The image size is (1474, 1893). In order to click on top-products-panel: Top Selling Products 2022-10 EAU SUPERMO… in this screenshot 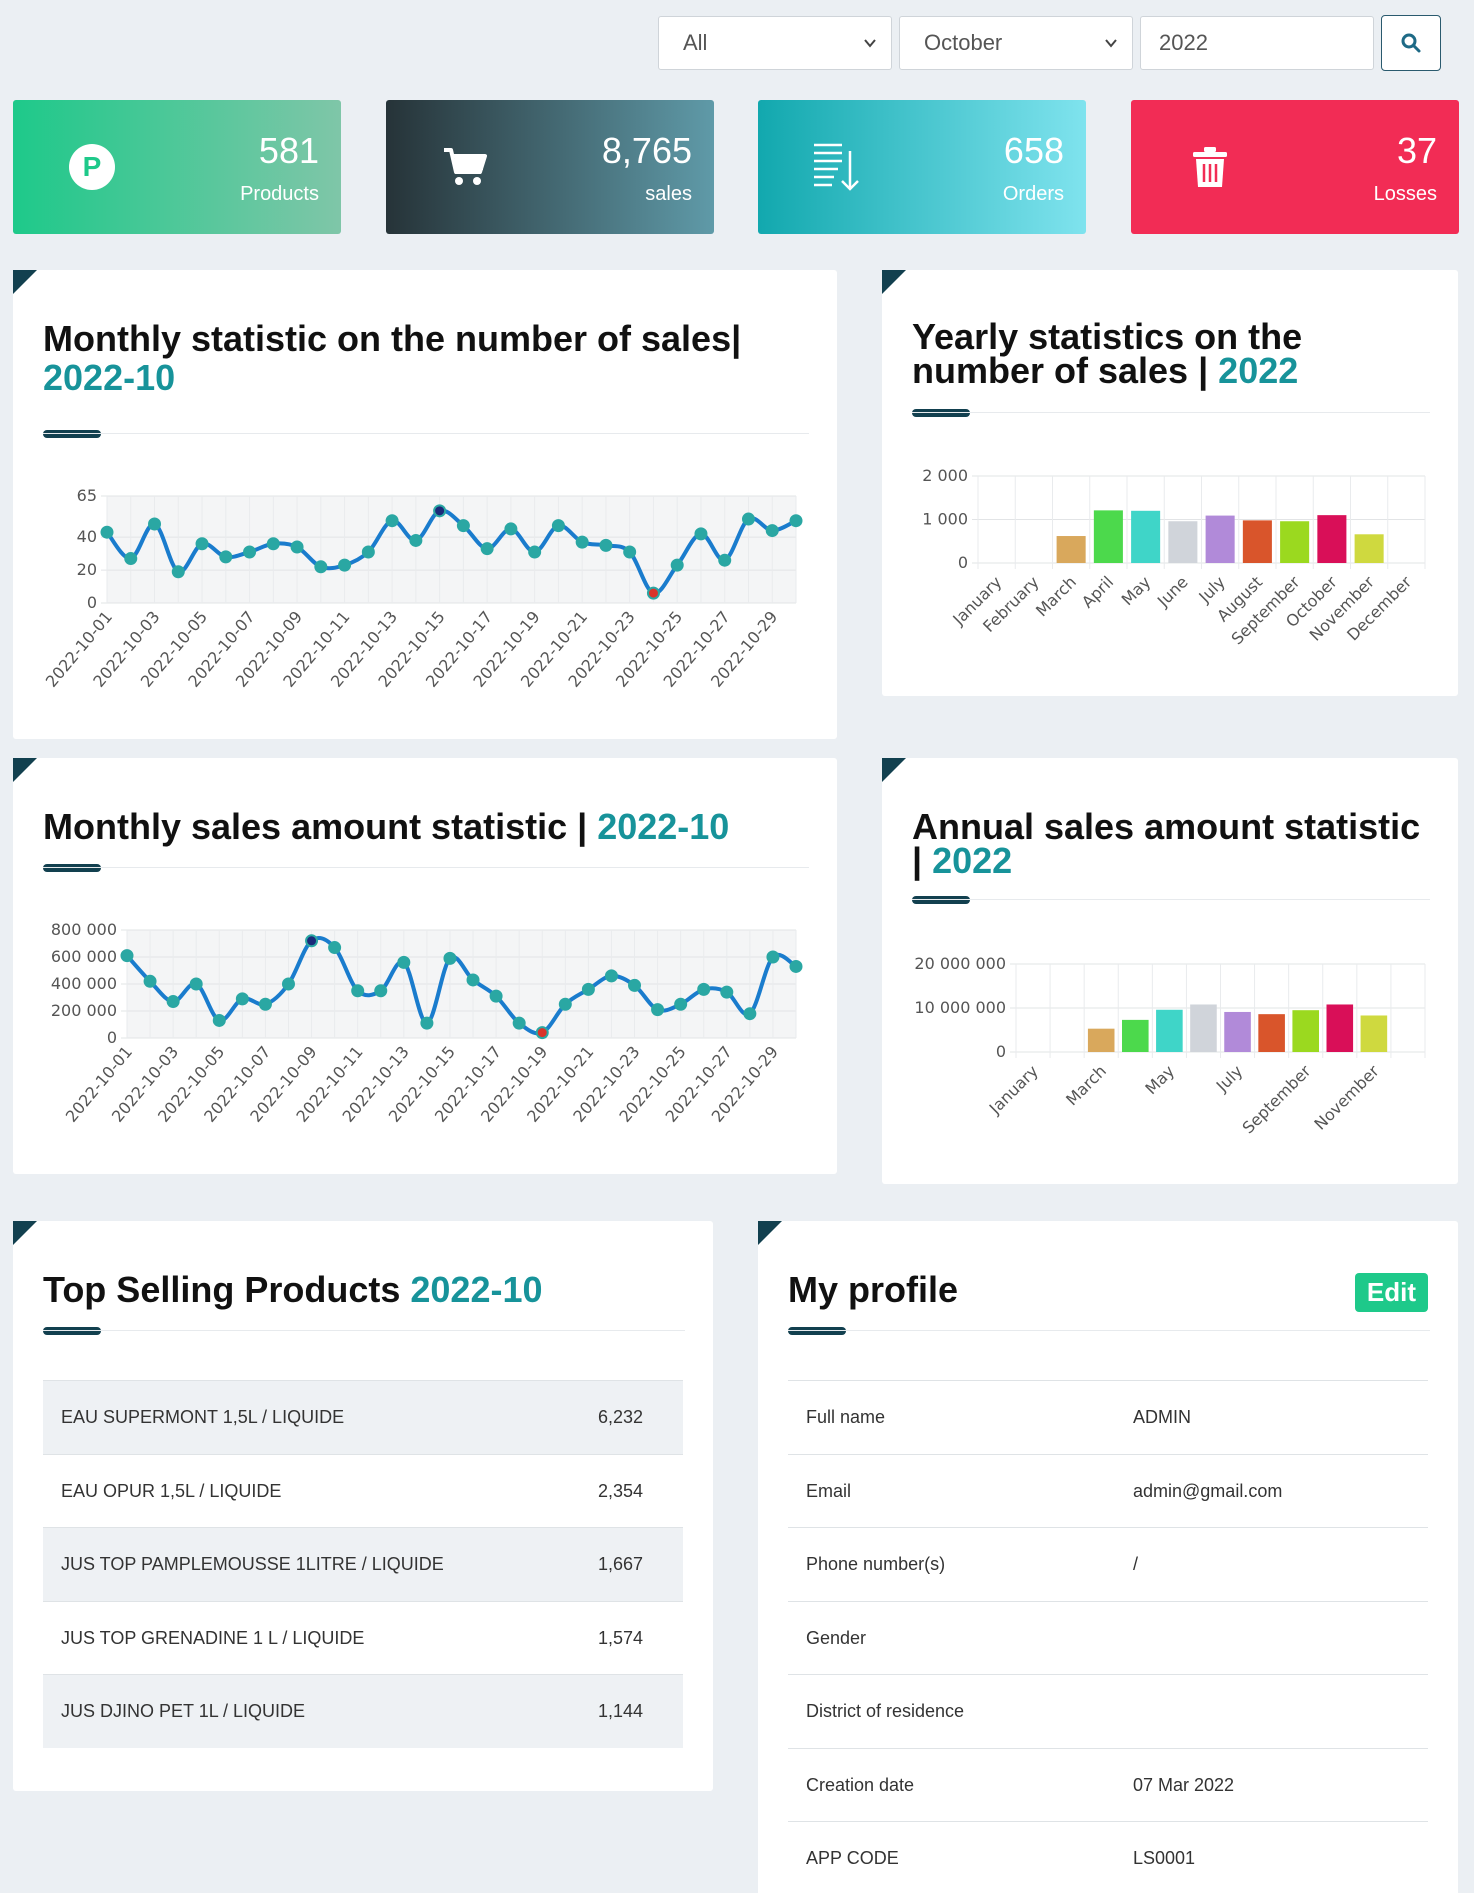, I will do `click(363, 1506)`.